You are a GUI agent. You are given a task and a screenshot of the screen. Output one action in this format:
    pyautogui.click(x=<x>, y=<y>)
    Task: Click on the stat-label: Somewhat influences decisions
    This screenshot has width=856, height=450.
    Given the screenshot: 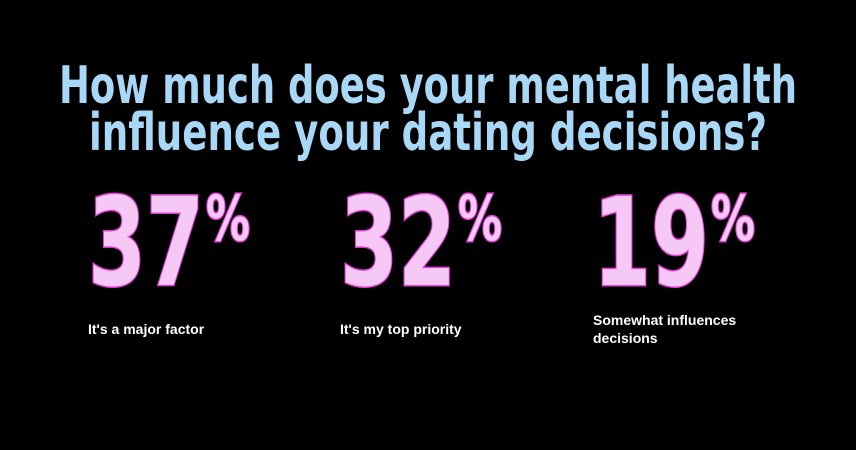 What is the action you would take?
    pyautogui.click(x=665, y=329)
    